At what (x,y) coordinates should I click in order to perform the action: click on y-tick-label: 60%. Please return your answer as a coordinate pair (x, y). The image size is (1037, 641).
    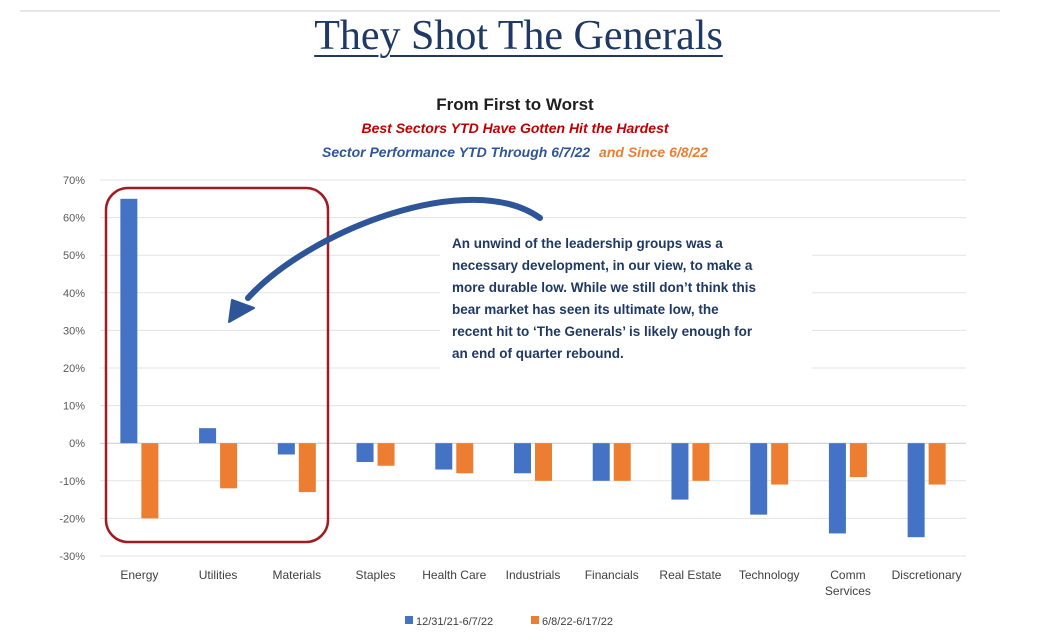
    Looking at the image, I should click on (74, 219).